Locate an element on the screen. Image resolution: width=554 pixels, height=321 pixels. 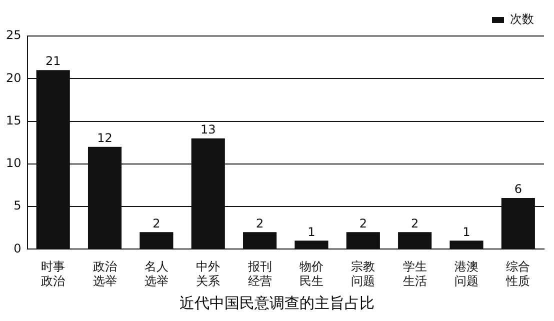
x-tick-label: 宗教问题 is located at coordinates (363, 274).